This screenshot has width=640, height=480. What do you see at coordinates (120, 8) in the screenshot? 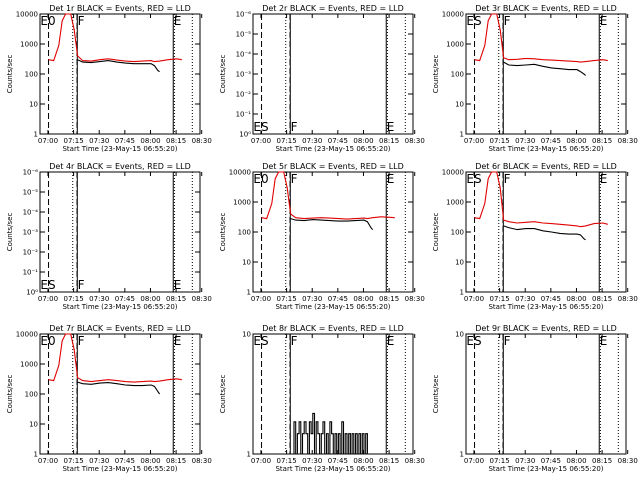
I see `chart-title: Det 1r BLACK = Events, RED = LLD` at bounding box center [120, 8].